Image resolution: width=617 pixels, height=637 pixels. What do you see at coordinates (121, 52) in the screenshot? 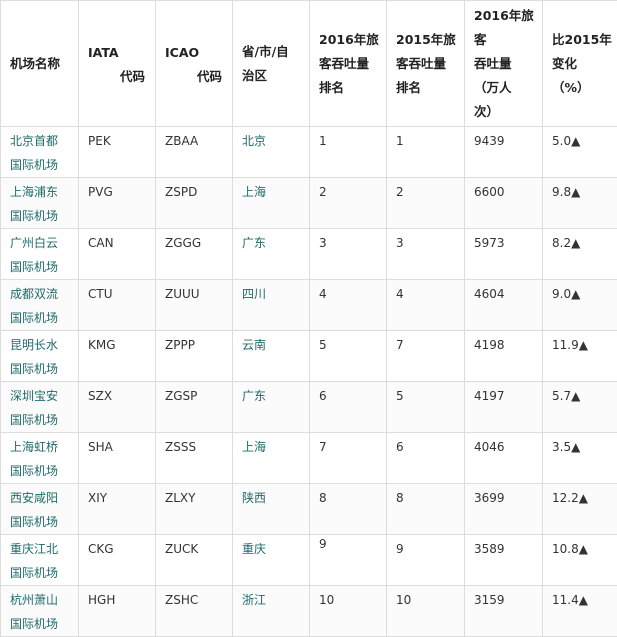
I see `header-iata-top: IATA` at bounding box center [121, 52].